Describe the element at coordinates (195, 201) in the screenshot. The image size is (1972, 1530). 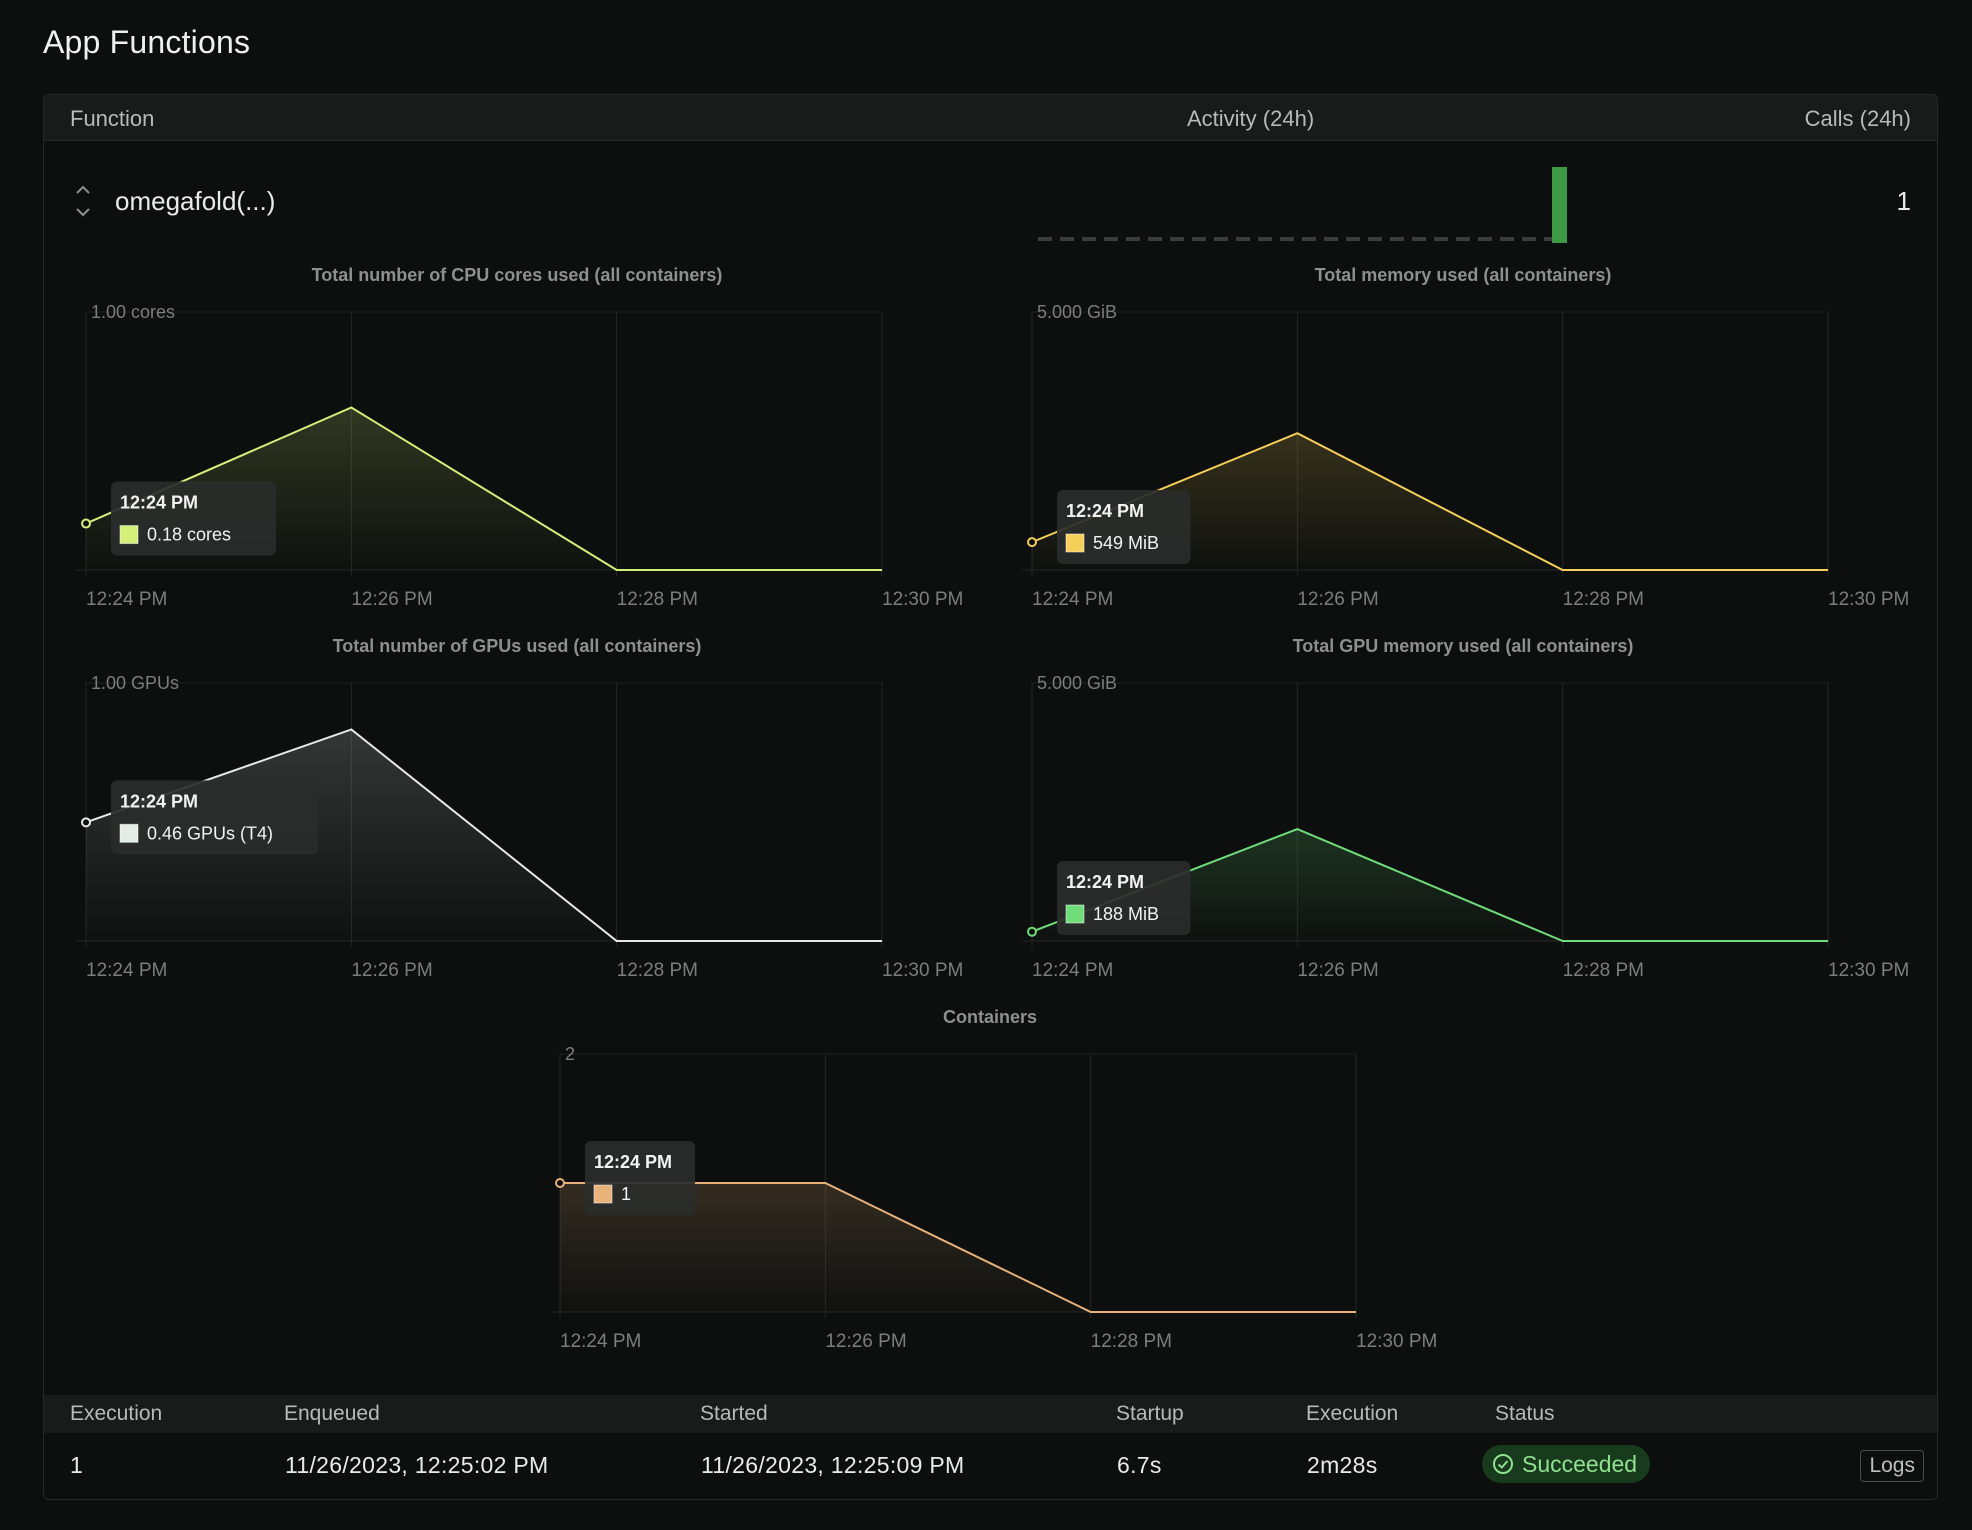
I see `function-name: omegafold(...)` at that location.